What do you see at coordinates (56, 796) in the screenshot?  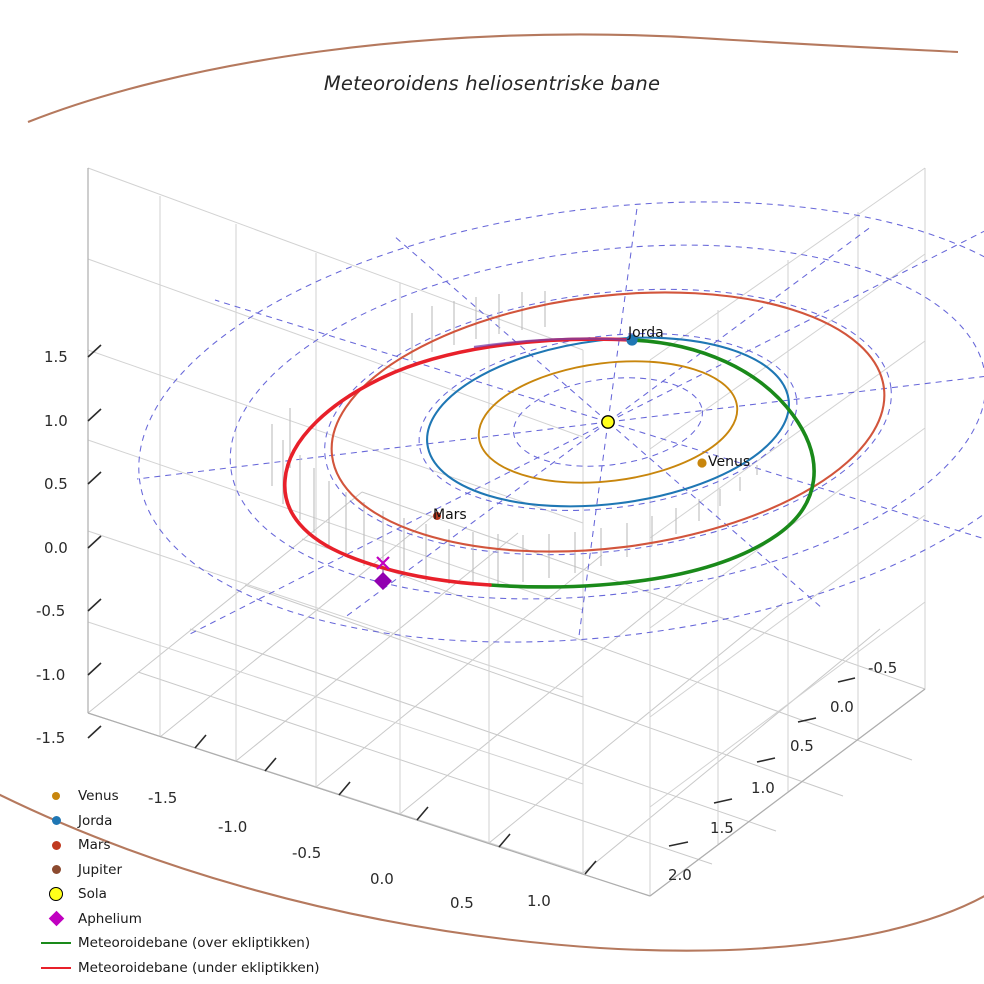 I see `venus-dot-icon` at bounding box center [56, 796].